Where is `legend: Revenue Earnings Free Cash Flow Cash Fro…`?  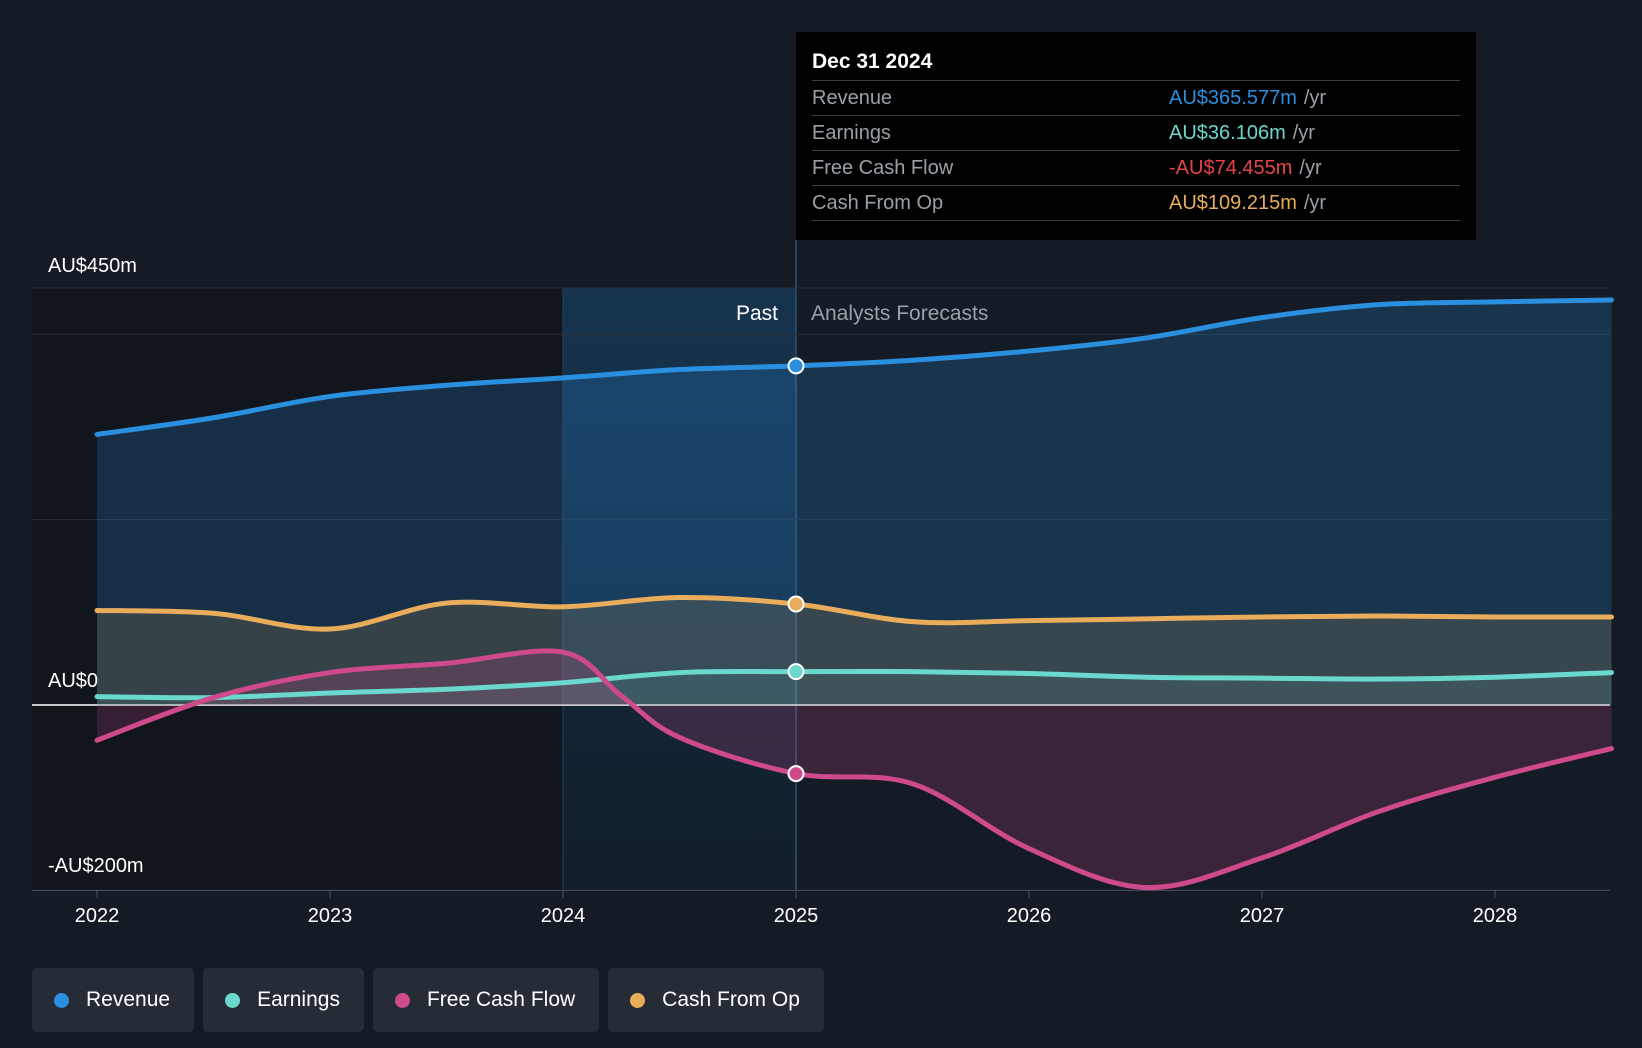 legend: Revenue Earnings Free Cash Flow Cash Fro… is located at coordinates (428, 1000).